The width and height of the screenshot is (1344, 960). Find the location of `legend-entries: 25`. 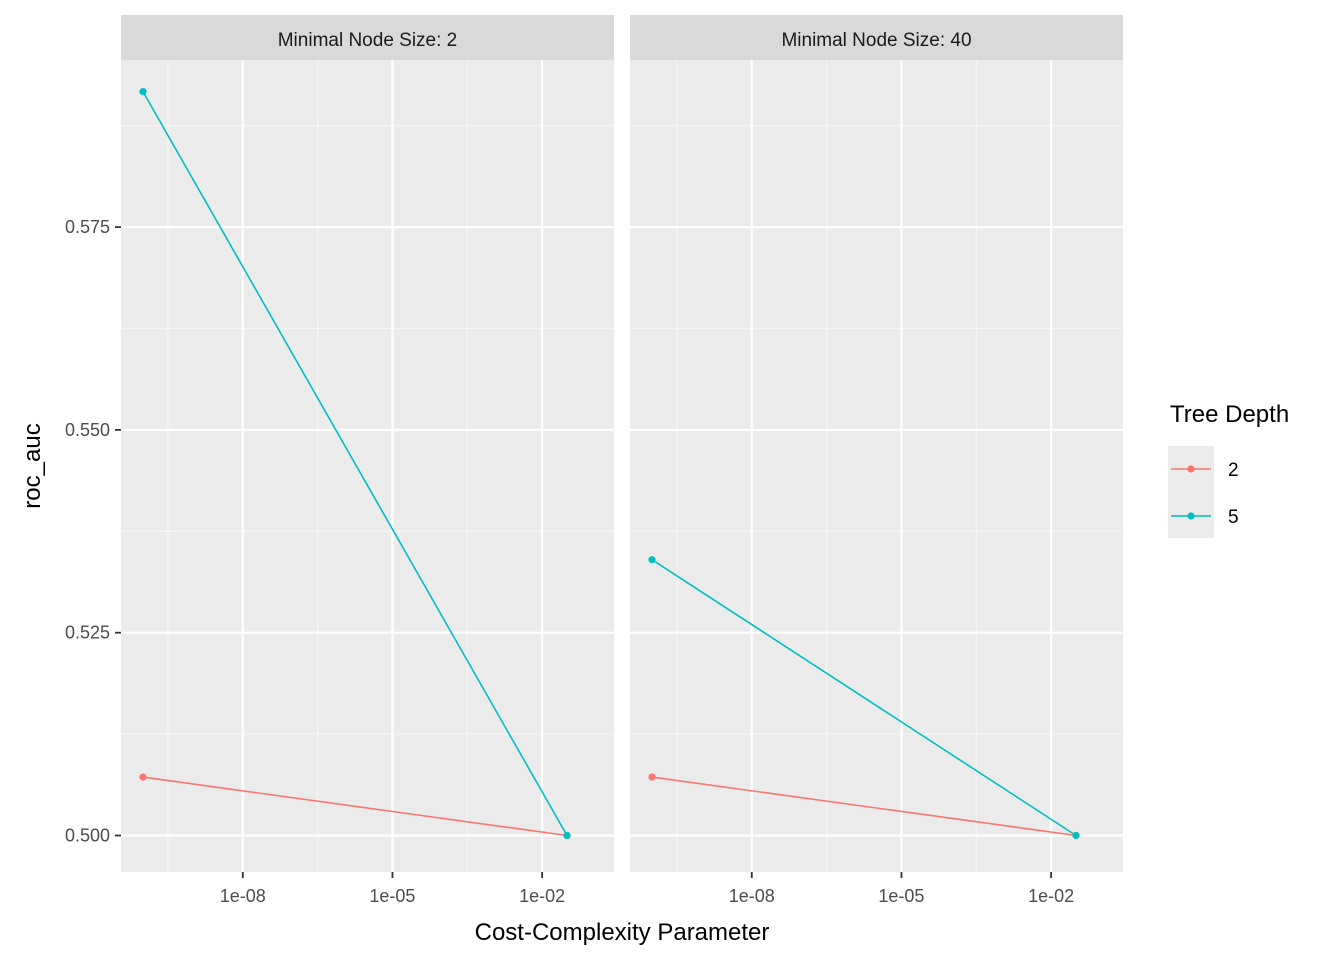

legend-entries: 25 is located at coordinates (1205, 494).